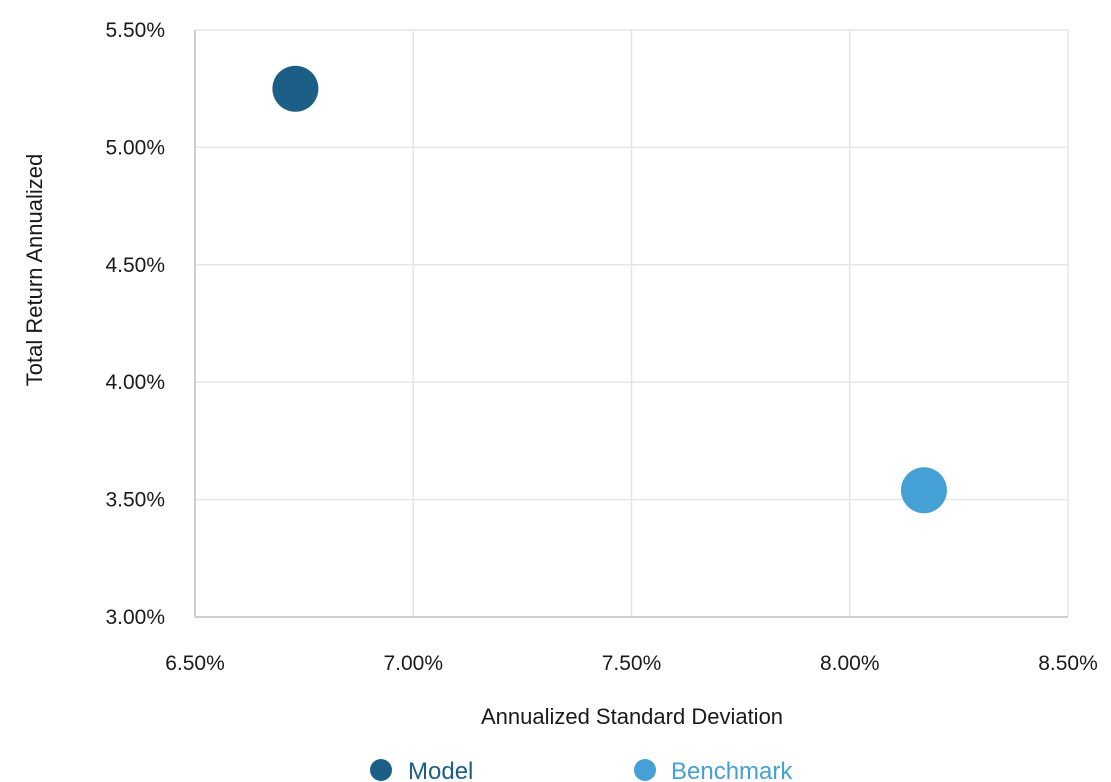 Image resolution: width=1111 pixels, height=782 pixels. I want to click on legend-label-benchmark: Benchmark, so click(732, 770).